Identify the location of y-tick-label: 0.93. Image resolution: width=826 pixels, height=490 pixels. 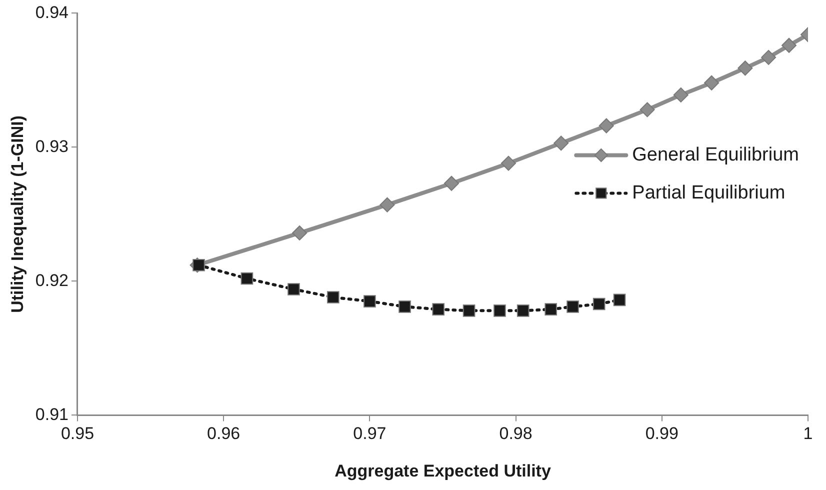
(51, 146).